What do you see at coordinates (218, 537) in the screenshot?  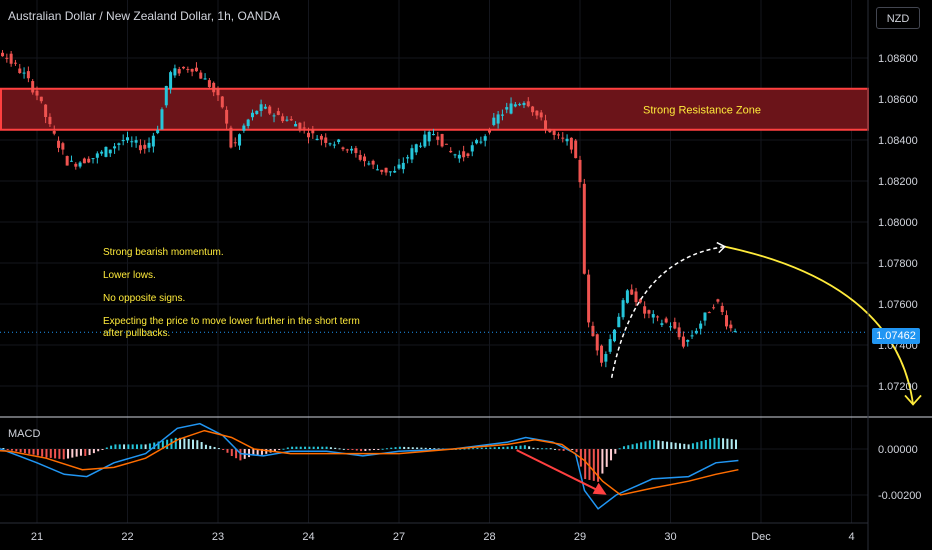 I see `time-tick-label: 23` at bounding box center [218, 537].